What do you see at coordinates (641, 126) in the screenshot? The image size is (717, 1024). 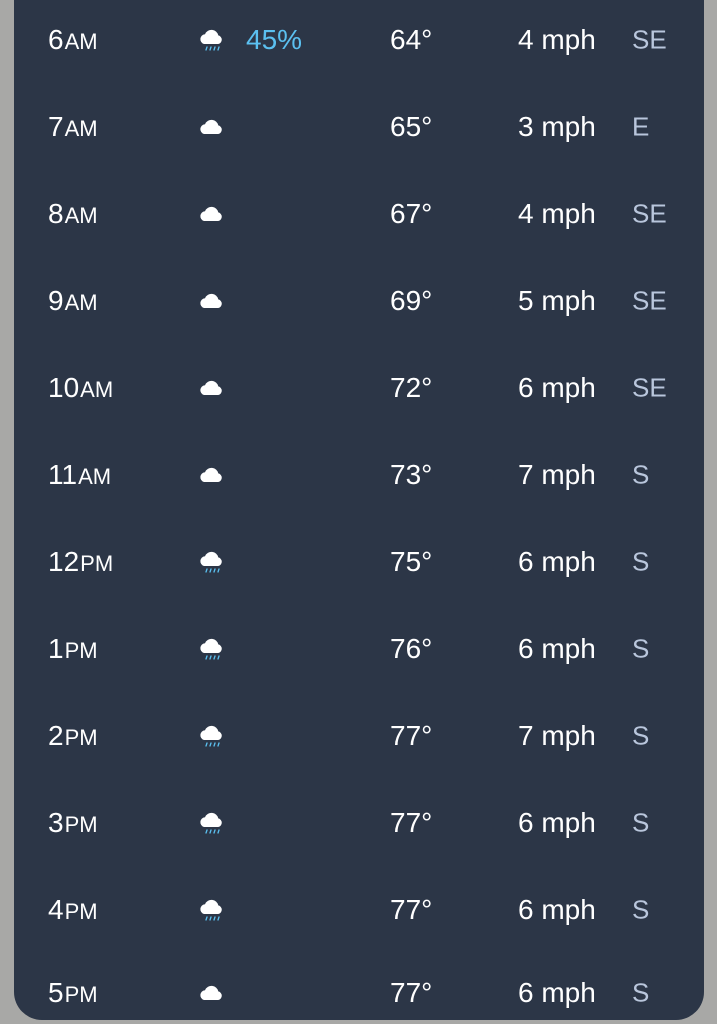 I see `wind-direction: E` at bounding box center [641, 126].